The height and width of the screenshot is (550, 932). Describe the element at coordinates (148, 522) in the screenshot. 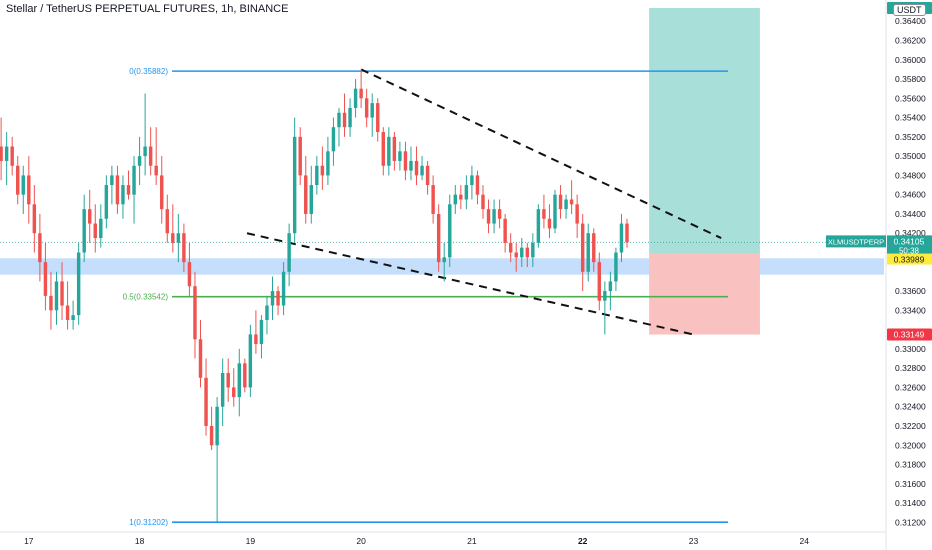

I see `fib-level-label: 1(0.31202)` at that location.